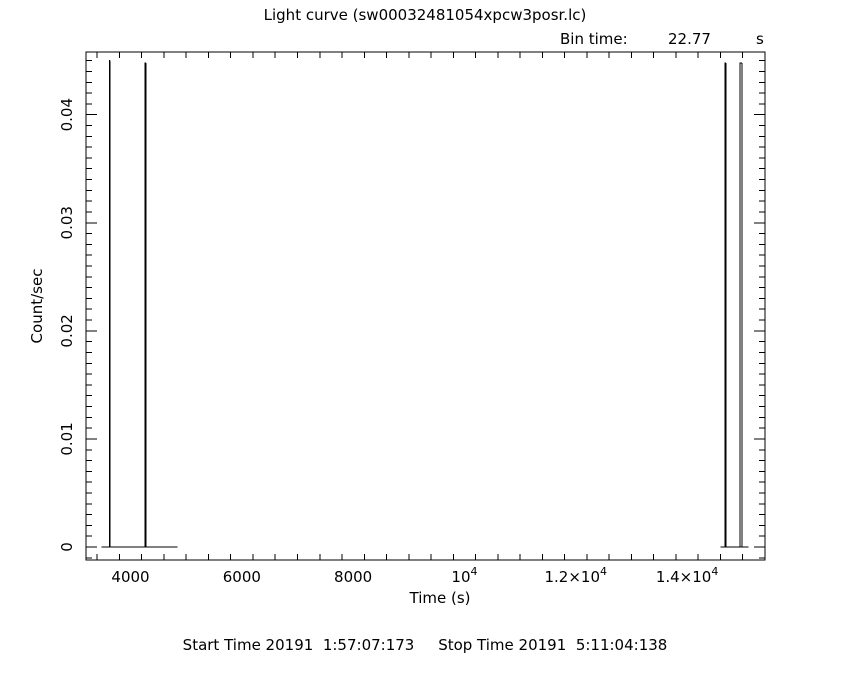 The width and height of the screenshot is (850, 680). What do you see at coordinates (67, 438) in the screenshot?
I see `y-tick-label: 0.01` at bounding box center [67, 438].